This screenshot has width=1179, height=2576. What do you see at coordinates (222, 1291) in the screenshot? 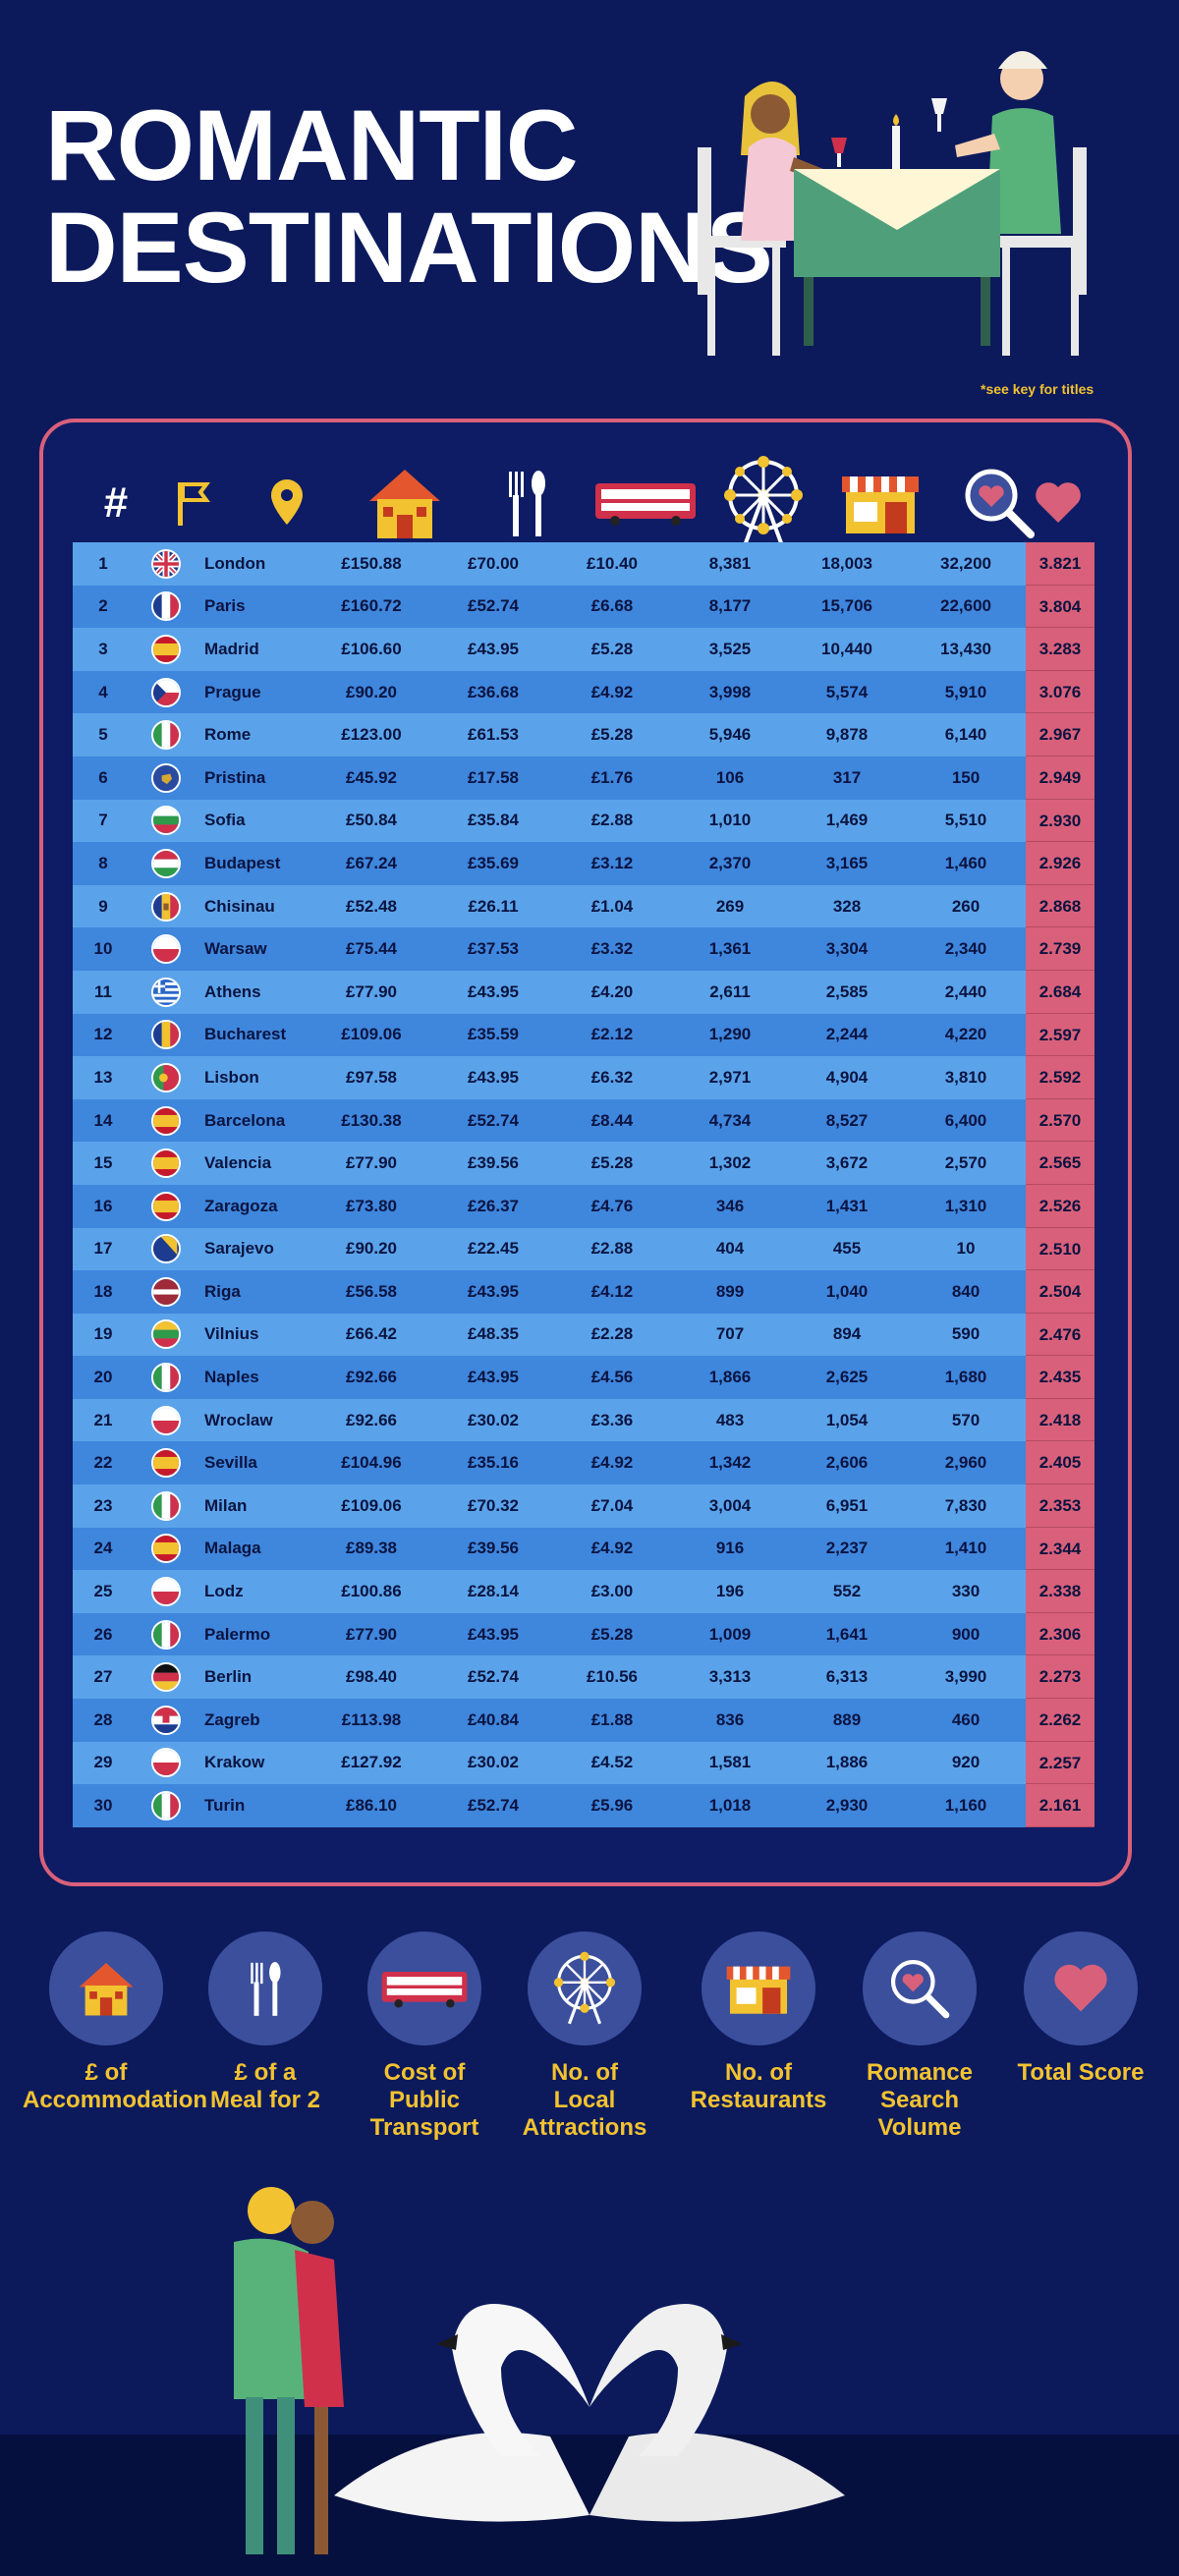
I see `city-cell: Riga` at bounding box center [222, 1291].